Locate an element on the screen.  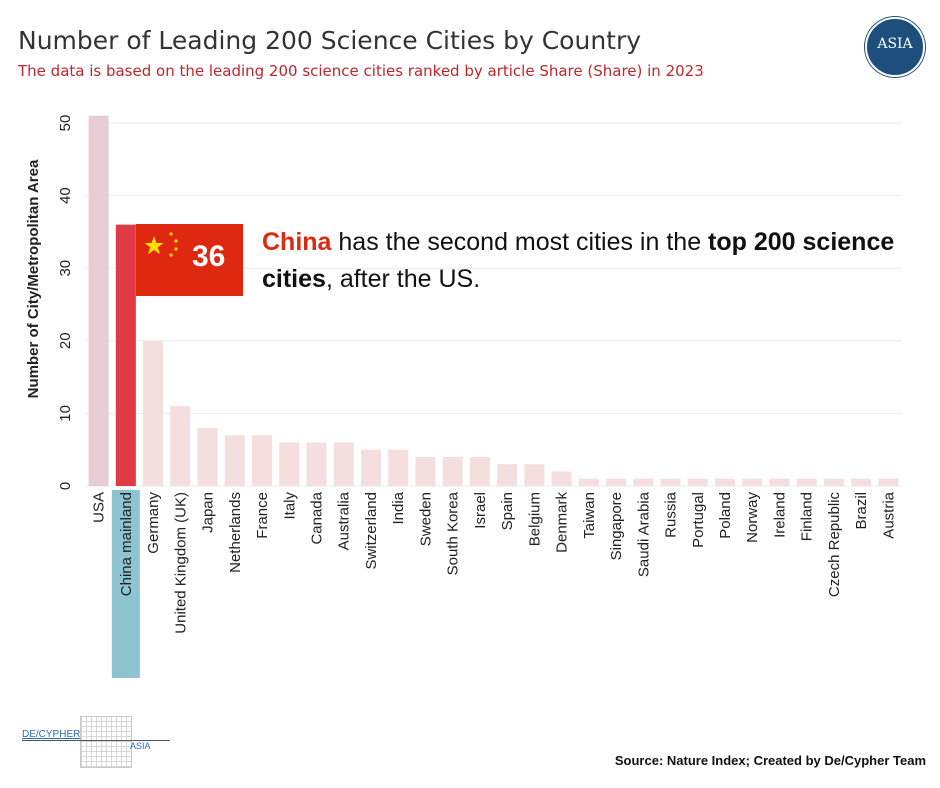
bar-united-kingdom-uk- is located at coordinates (180, 446).